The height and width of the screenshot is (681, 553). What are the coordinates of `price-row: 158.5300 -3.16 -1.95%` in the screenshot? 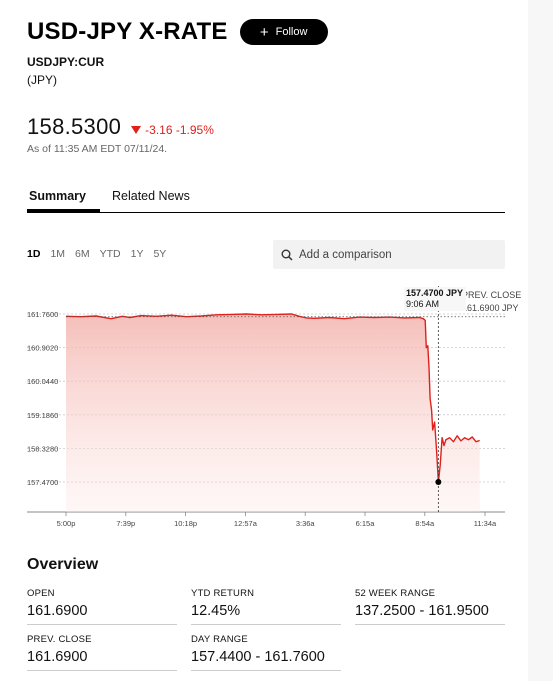 It's located at (120, 127).